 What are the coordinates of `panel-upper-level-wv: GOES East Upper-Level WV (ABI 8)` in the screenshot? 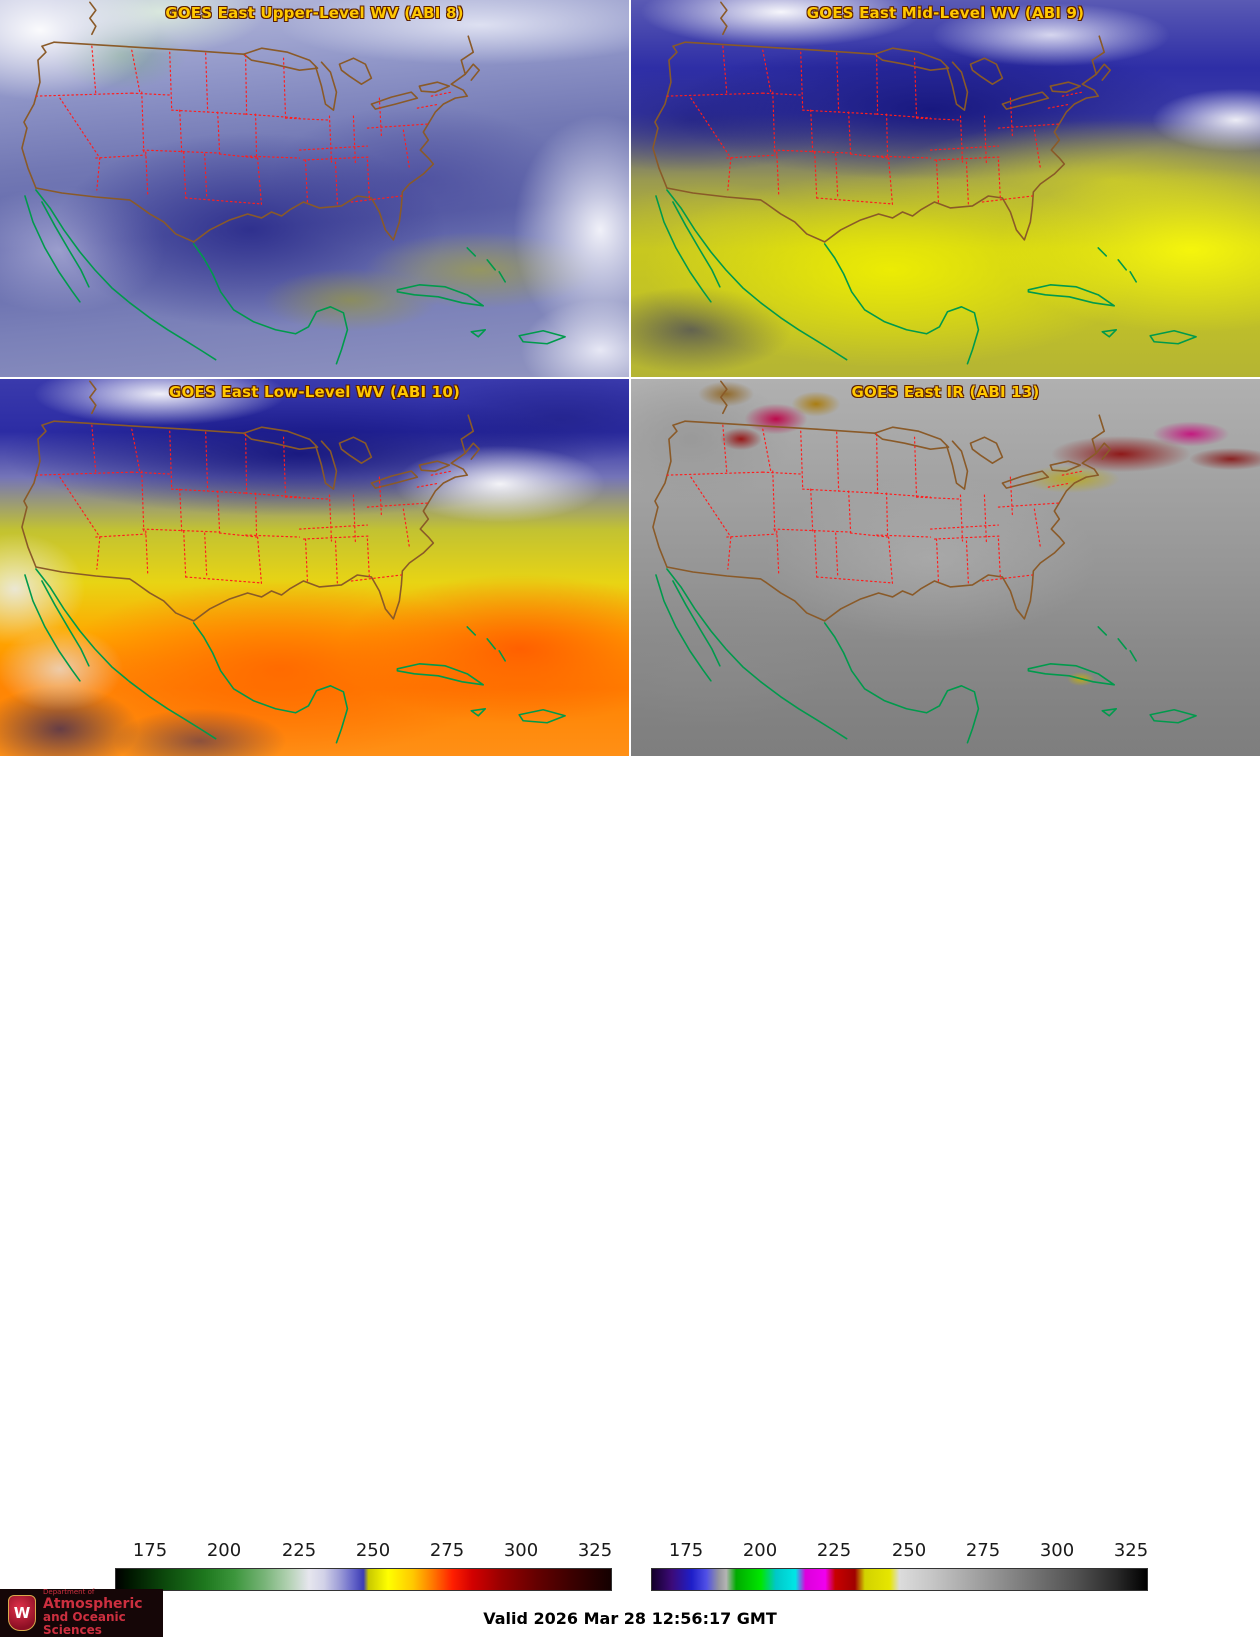 It's located at (314, 188).